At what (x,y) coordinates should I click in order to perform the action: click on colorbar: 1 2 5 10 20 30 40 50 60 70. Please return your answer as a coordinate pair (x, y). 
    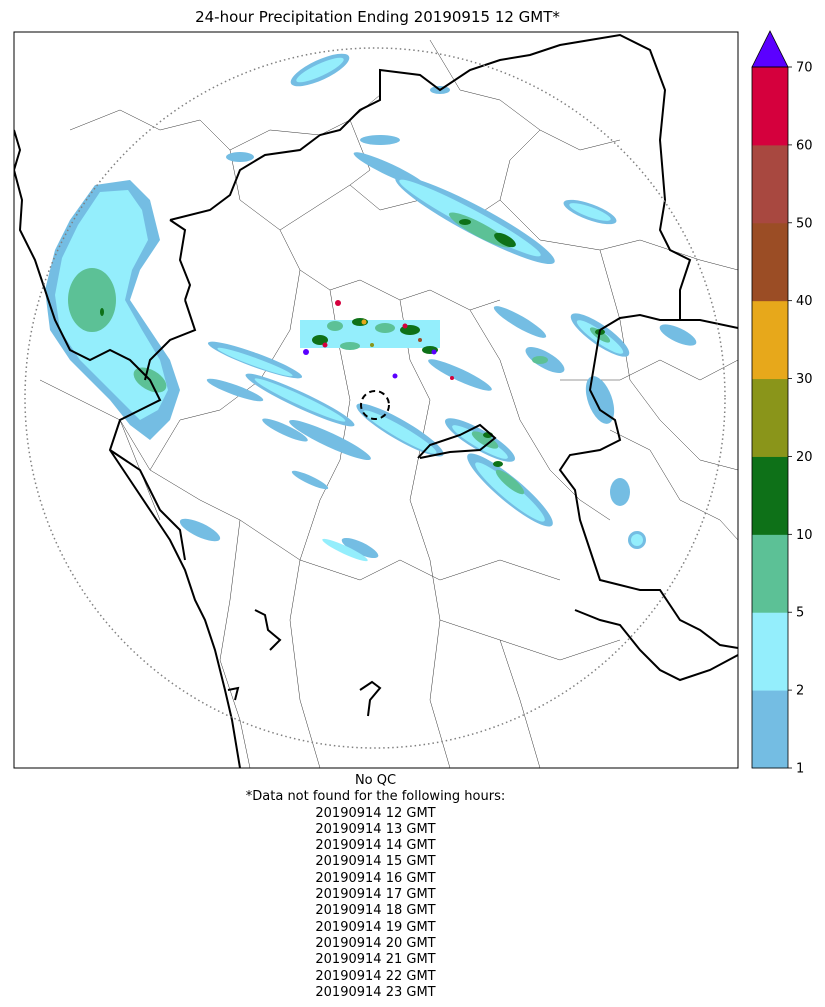
    Looking at the image, I should click on (782, 403).